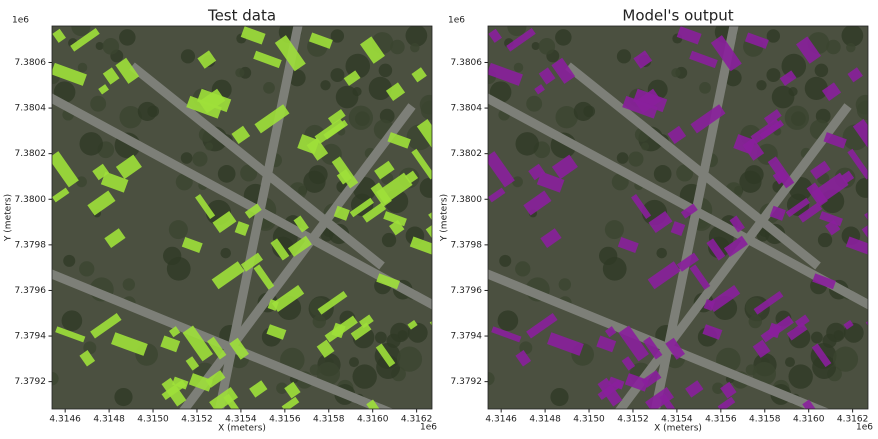  What do you see at coordinates (373, 420) in the screenshot?
I see `x-tick-label: 4.3160` at bounding box center [373, 420].